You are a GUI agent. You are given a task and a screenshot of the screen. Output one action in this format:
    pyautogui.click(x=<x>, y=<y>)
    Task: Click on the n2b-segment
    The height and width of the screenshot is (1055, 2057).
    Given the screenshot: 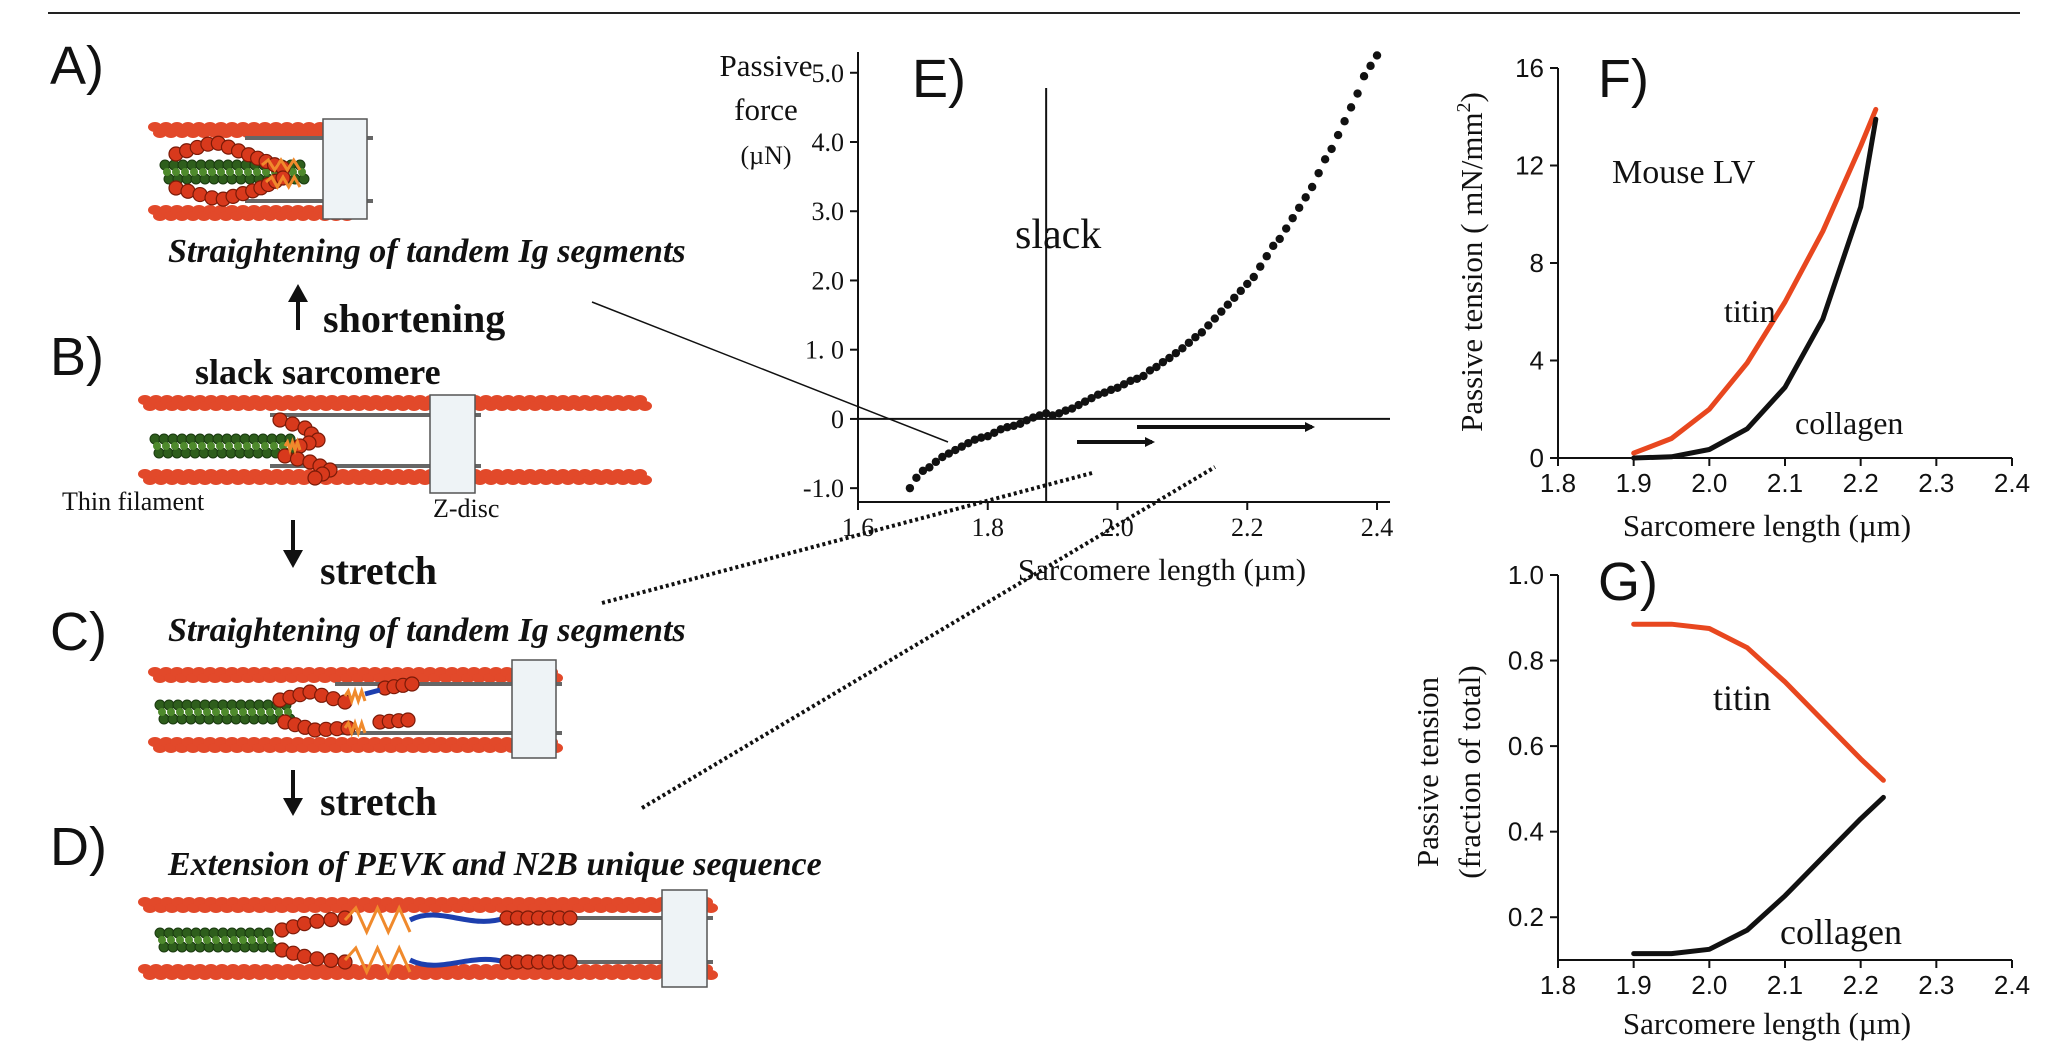 What is the action you would take?
    pyautogui.click(x=457, y=962)
    